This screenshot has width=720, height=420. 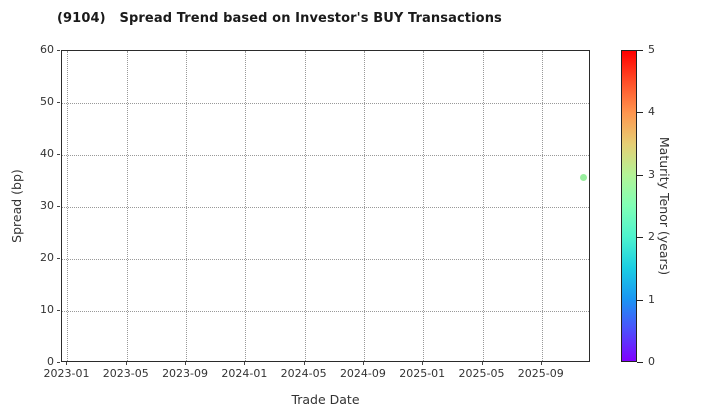 I want to click on y-tick-label: 40, so click(x=47, y=153).